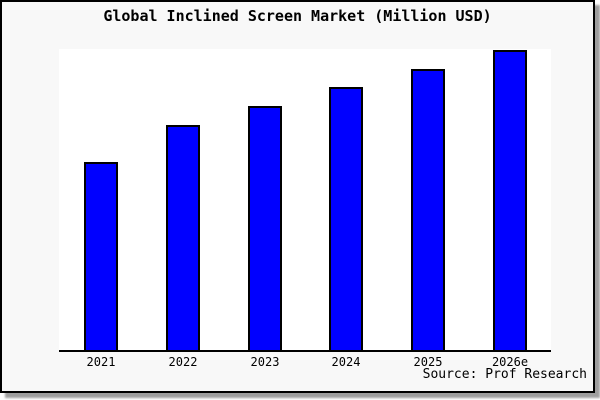 The width and height of the screenshot is (600, 400). I want to click on x-tick-label-2023: 2023, so click(265, 362).